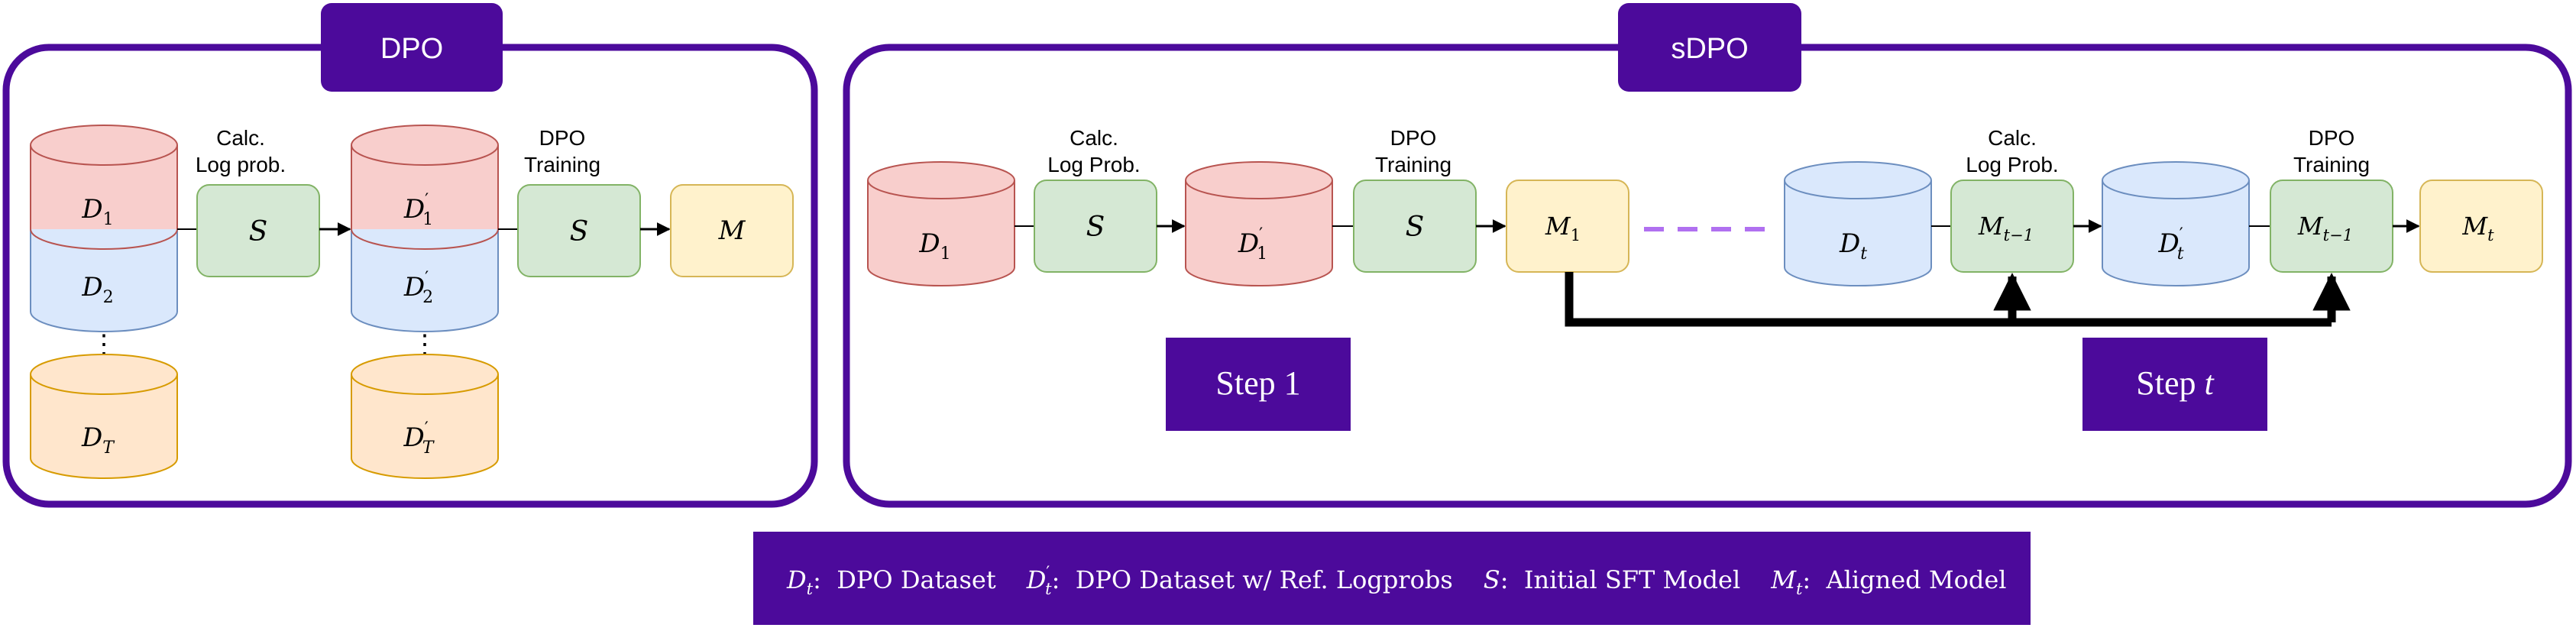 The image size is (2576, 631). I want to click on dpo-aligned-model-box, so click(732, 231).